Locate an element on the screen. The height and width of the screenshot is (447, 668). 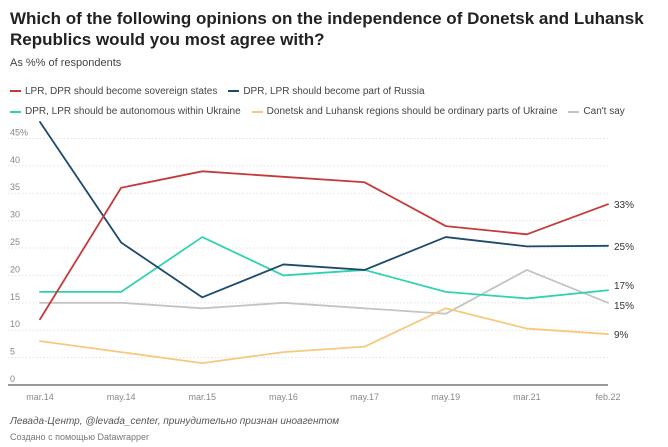
y-tick-label: 0 is located at coordinates (12, 379).